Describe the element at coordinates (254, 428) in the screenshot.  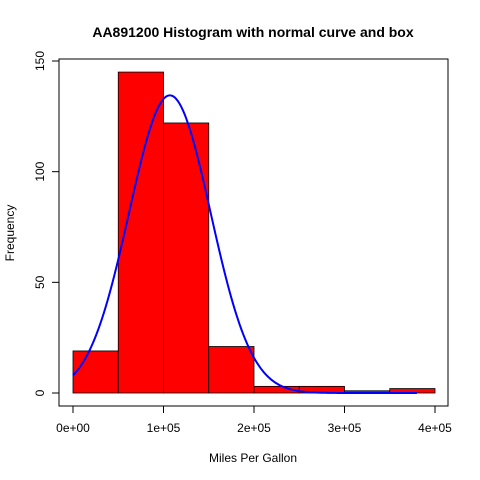
I see `x-tick-label-3: 2e+05` at that location.